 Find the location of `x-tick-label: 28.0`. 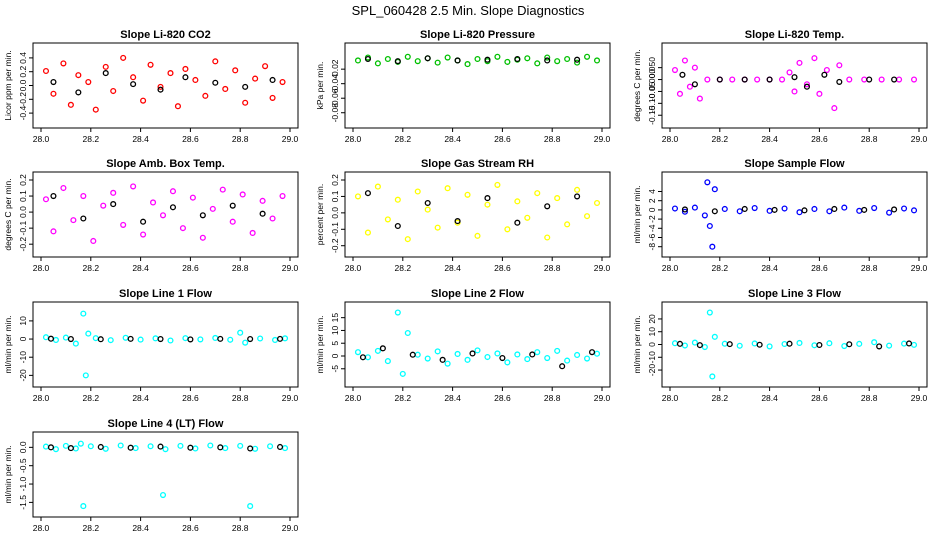

x-tick-label: 28.0 is located at coordinates (353, 398).